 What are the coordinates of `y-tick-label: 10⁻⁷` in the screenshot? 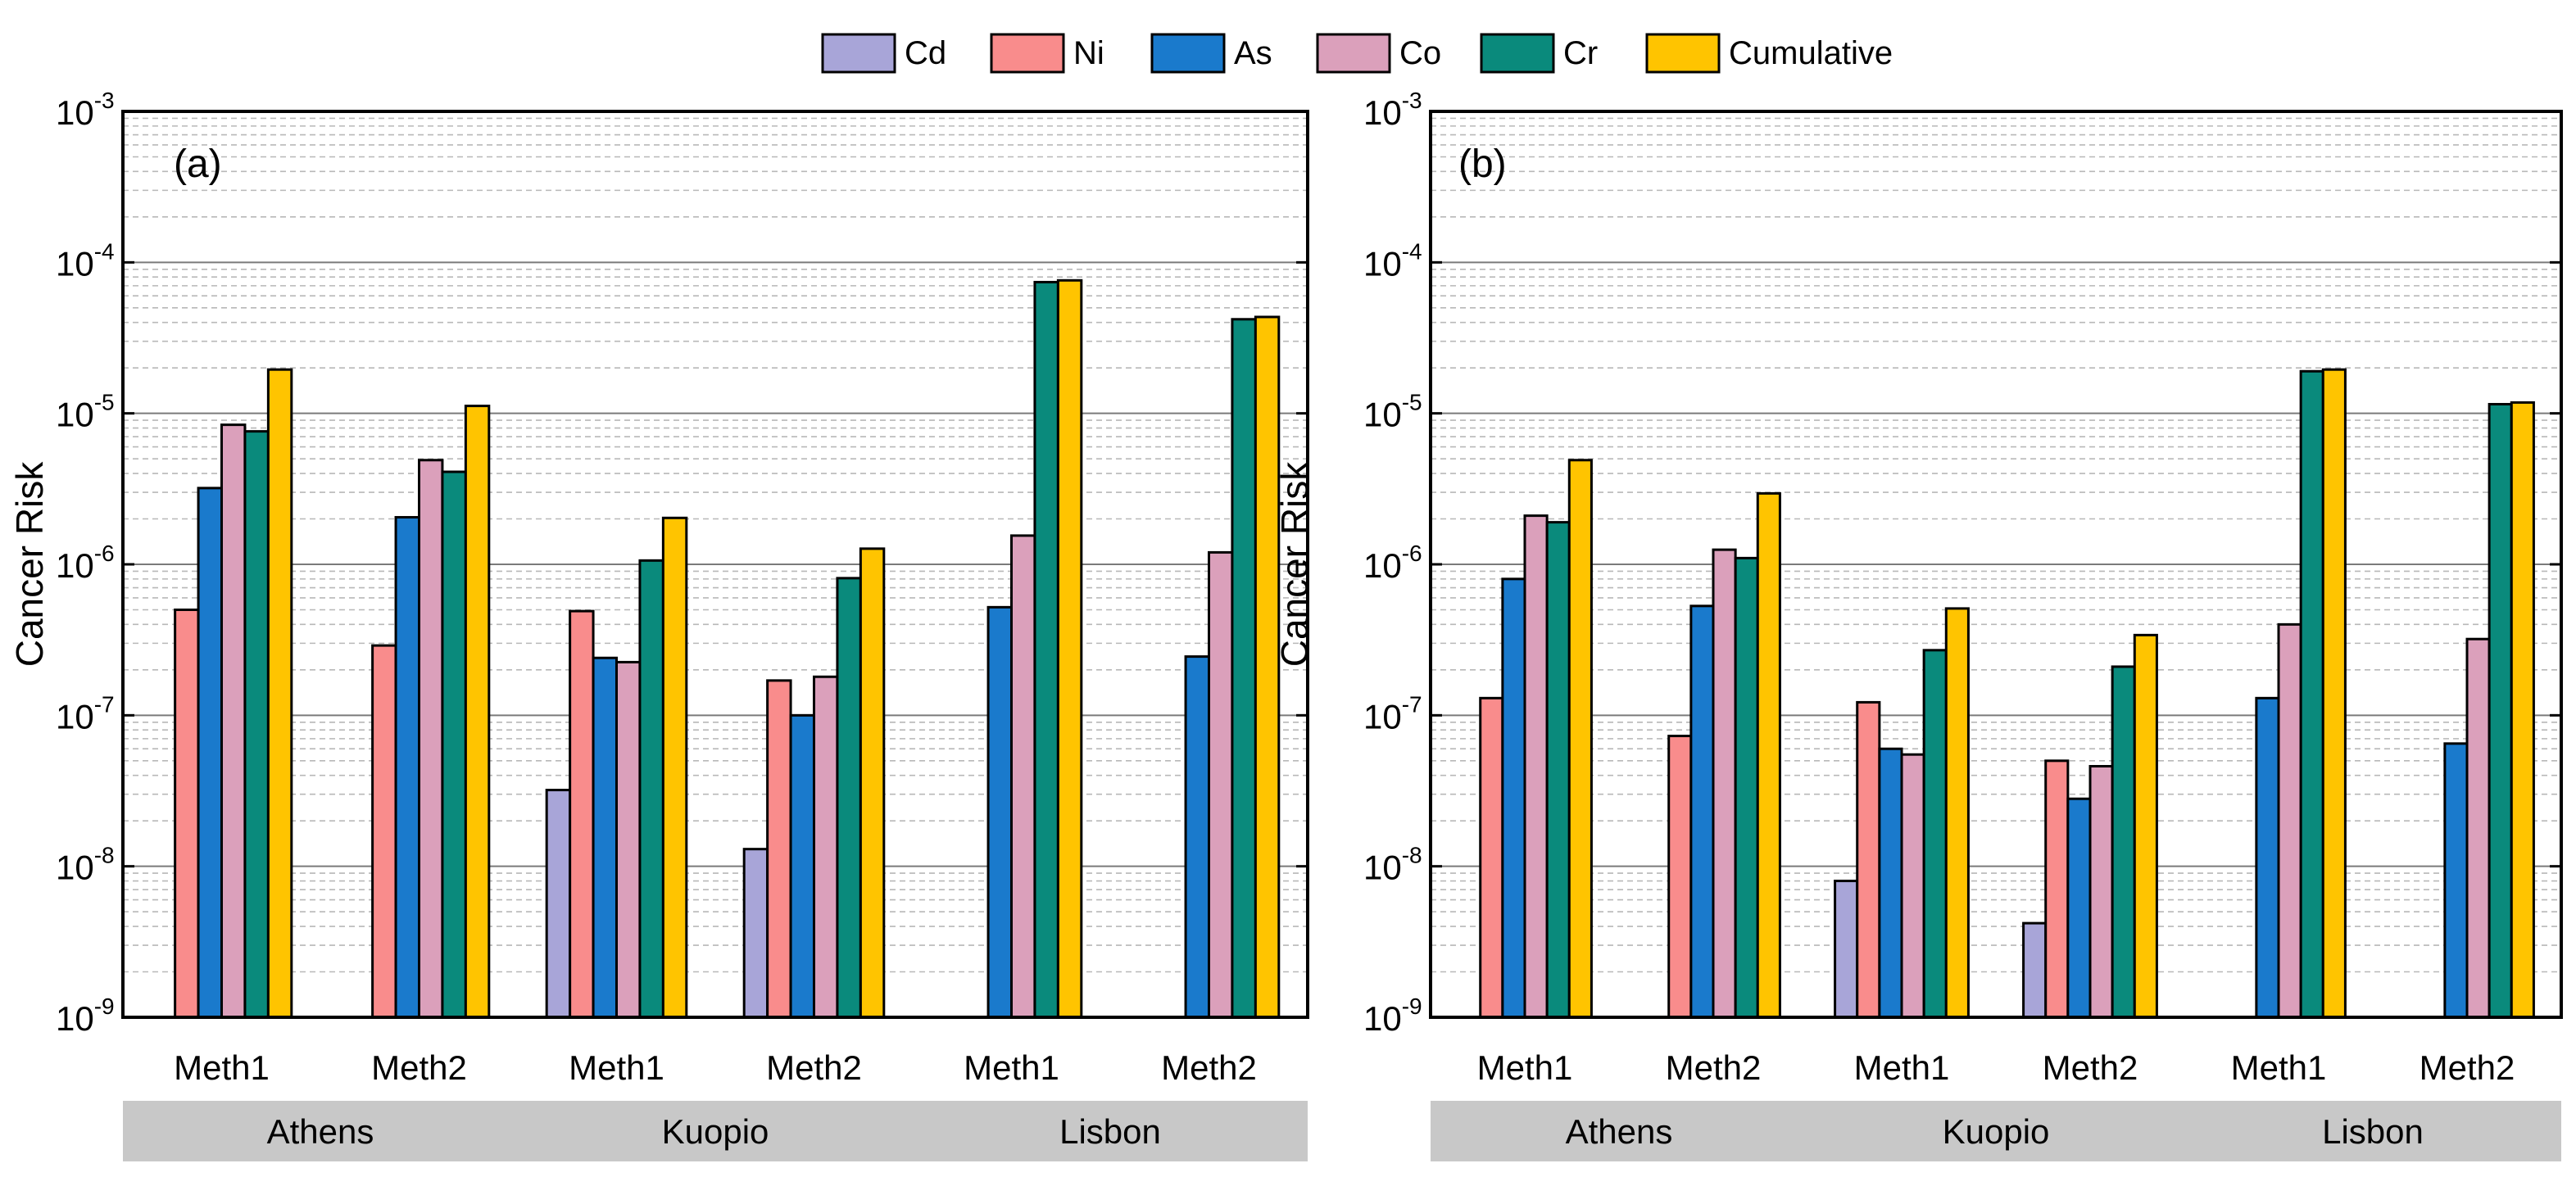 It's located at (1392, 713).